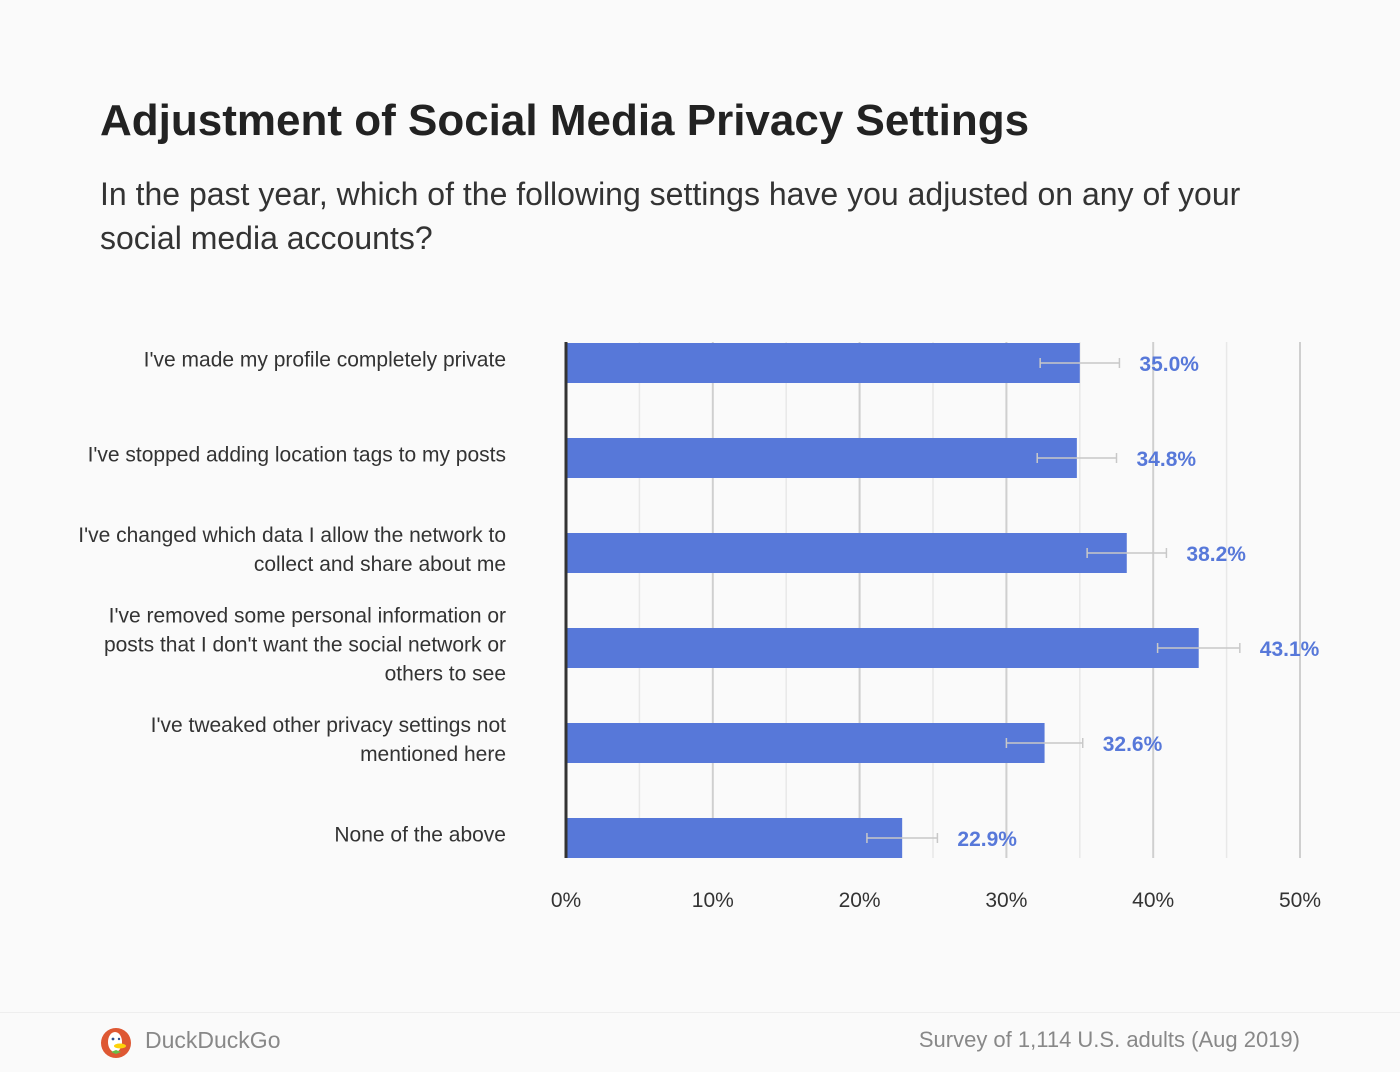 Image resolution: width=1400 pixels, height=1072 pixels. What do you see at coordinates (713, 900) in the screenshot?
I see `x-tick-label: 10%` at bounding box center [713, 900].